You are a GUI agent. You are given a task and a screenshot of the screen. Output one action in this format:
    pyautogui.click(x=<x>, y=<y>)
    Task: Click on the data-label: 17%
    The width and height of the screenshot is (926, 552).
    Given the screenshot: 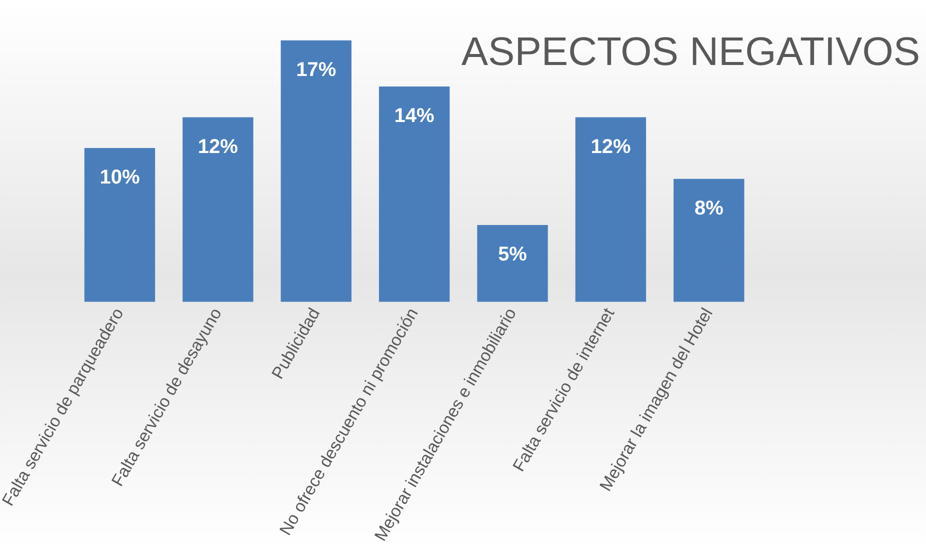 What is the action you would take?
    pyautogui.click(x=316, y=69)
    